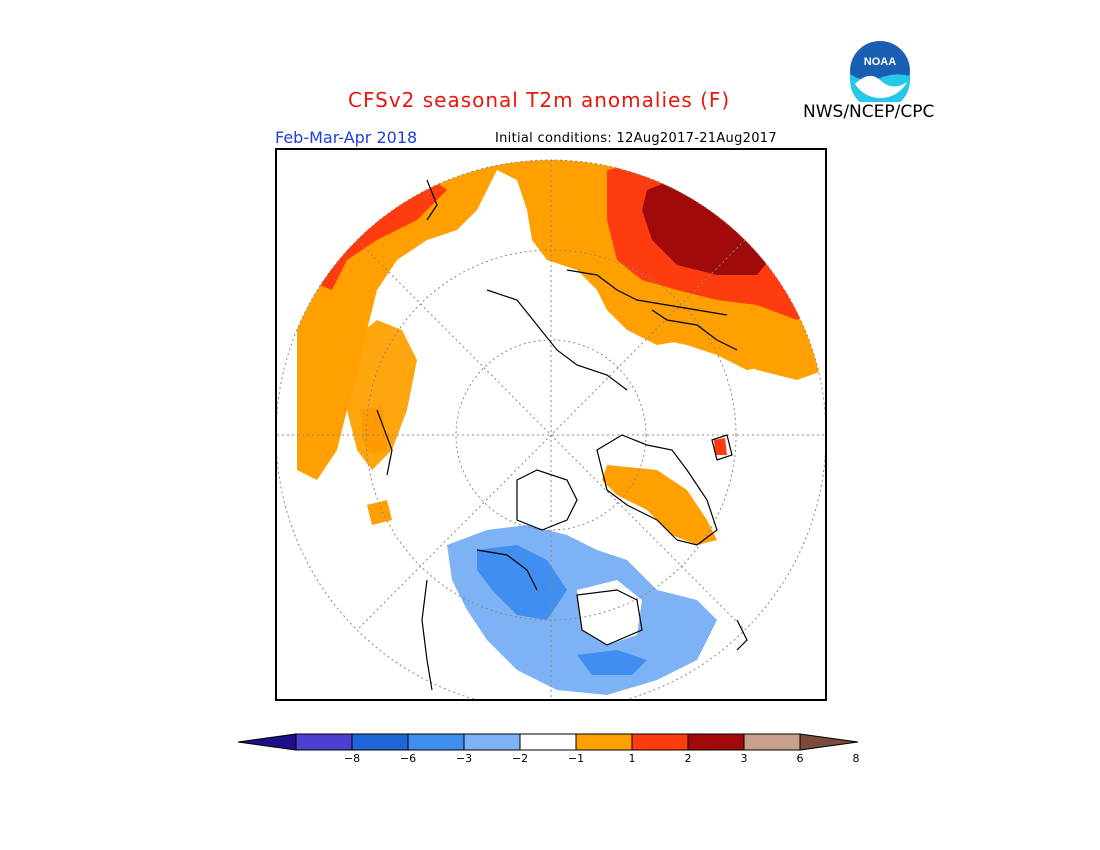  Describe the element at coordinates (632, 758) in the screenshot. I see `colorbar-tick-label: 1` at that location.